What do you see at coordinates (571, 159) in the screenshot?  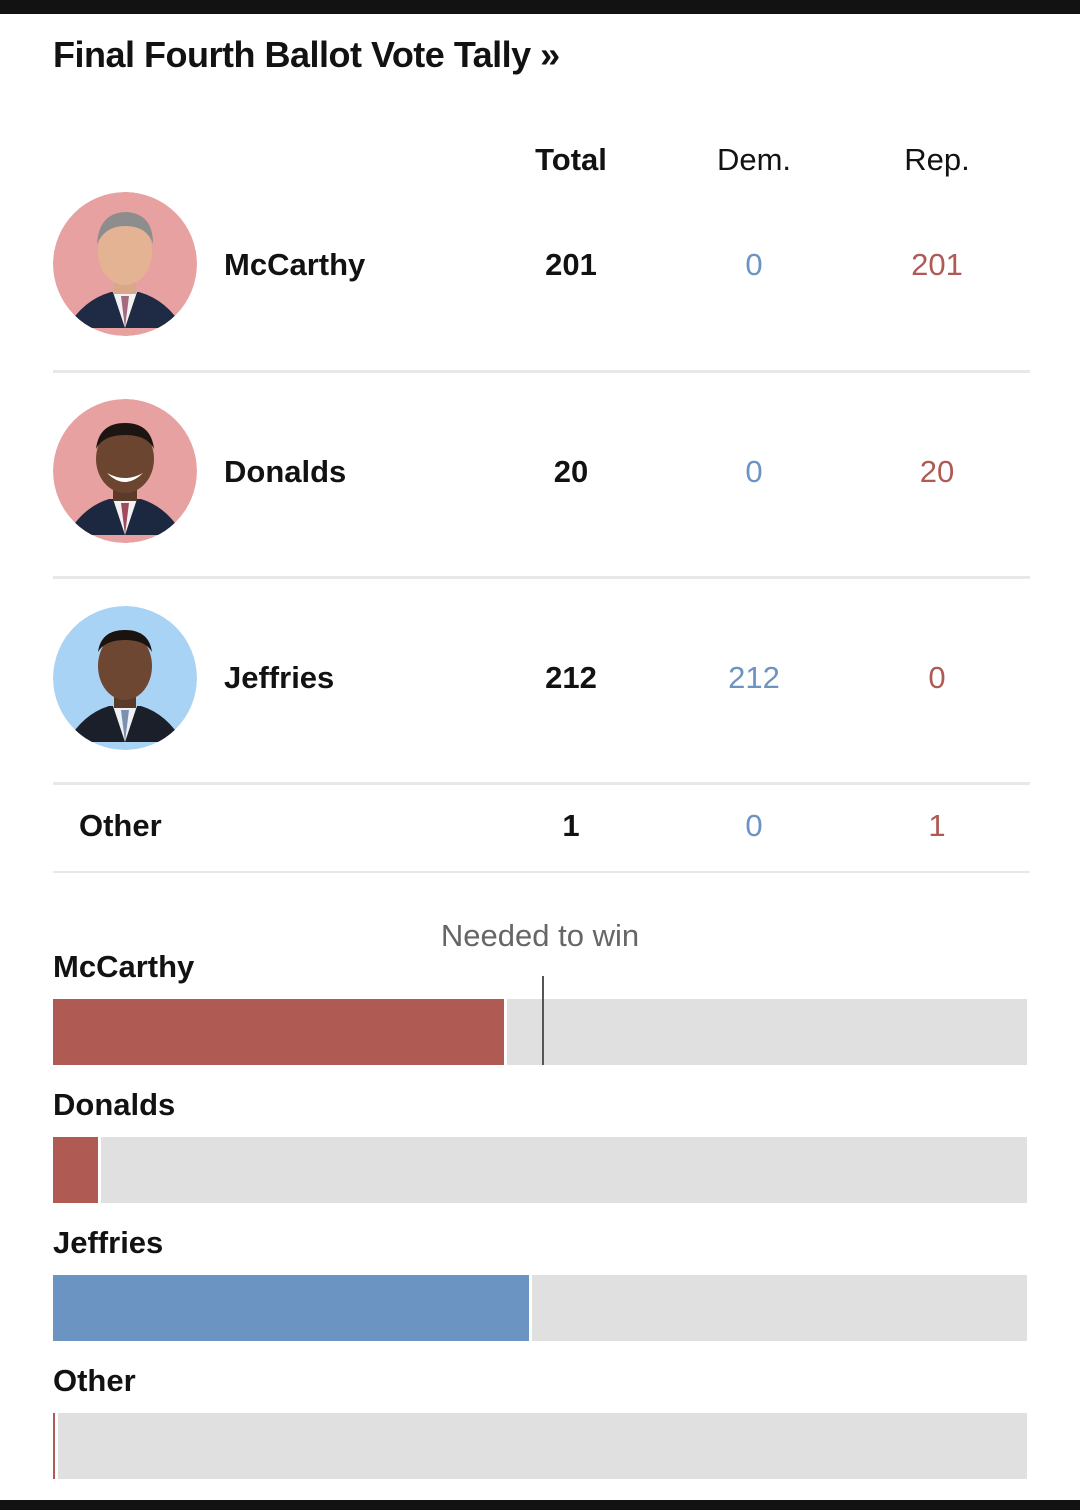 I see `column-header-total: Total` at bounding box center [571, 159].